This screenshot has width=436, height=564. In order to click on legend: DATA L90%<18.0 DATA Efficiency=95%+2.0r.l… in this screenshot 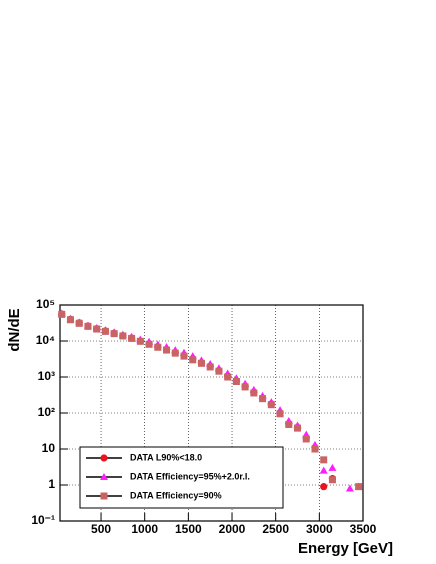, I will do `click(181, 477)`.